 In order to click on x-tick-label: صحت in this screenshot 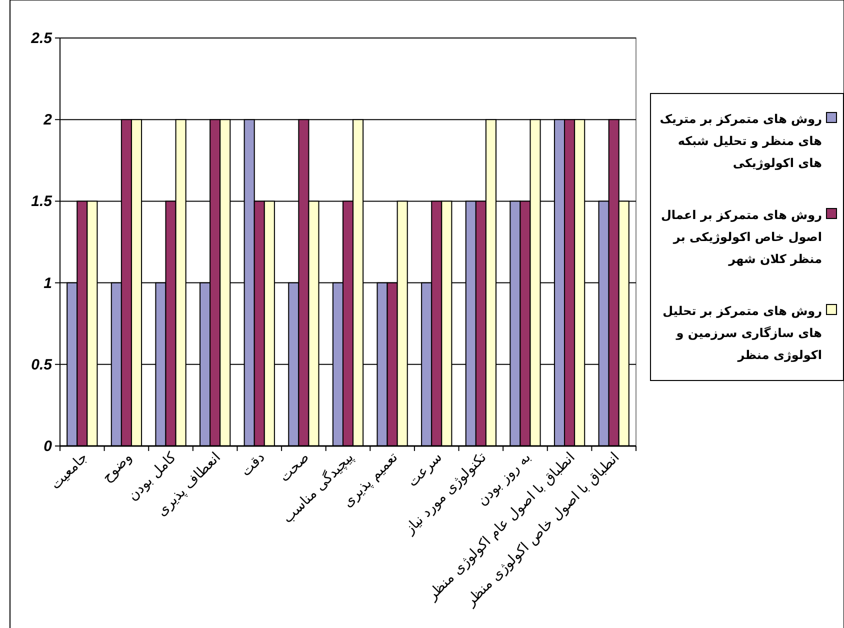, I will do `click(294, 468)`.